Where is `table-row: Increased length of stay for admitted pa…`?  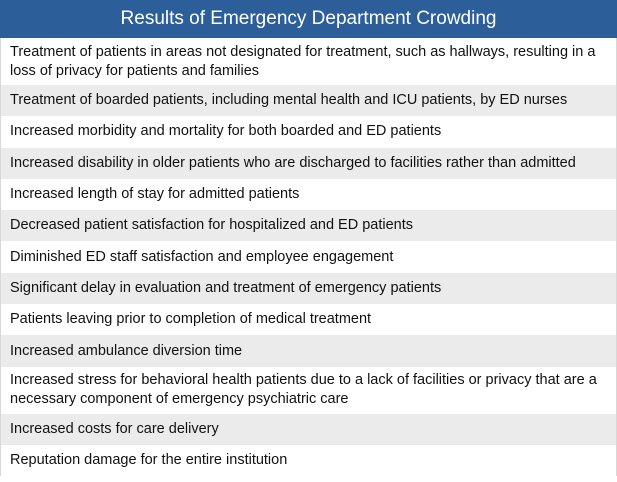 table-row: Increased length of stay for admitted pa… is located at coordinates (308, 194).